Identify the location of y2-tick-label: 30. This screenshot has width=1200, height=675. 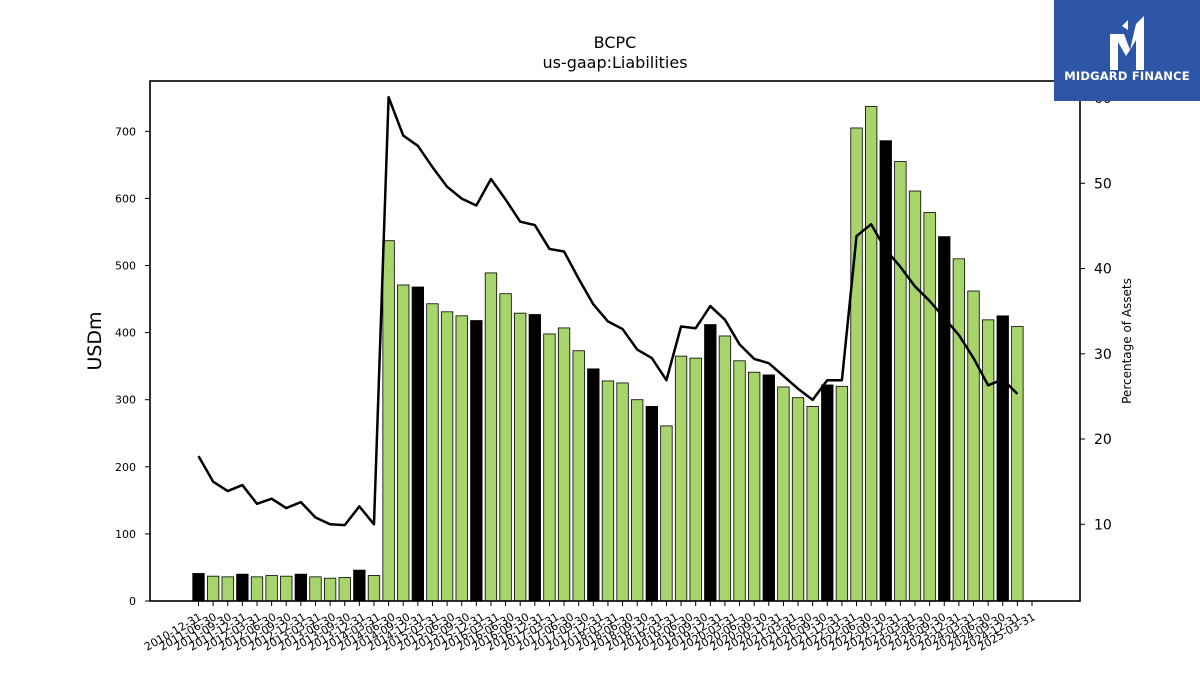
(1103, 355).